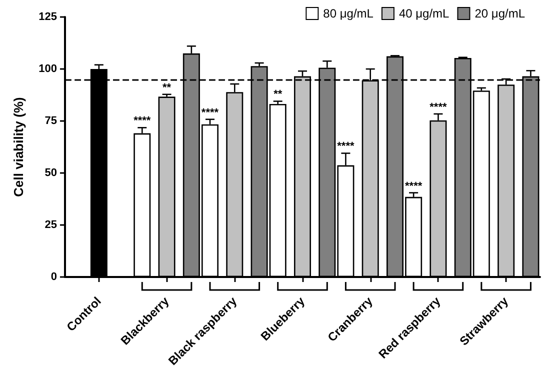 This screenshot has width=550, height=381. Describe the element at coordinates (424, 13) in the screenshot. I see `legend-label: 40 μg/mL` at that location.